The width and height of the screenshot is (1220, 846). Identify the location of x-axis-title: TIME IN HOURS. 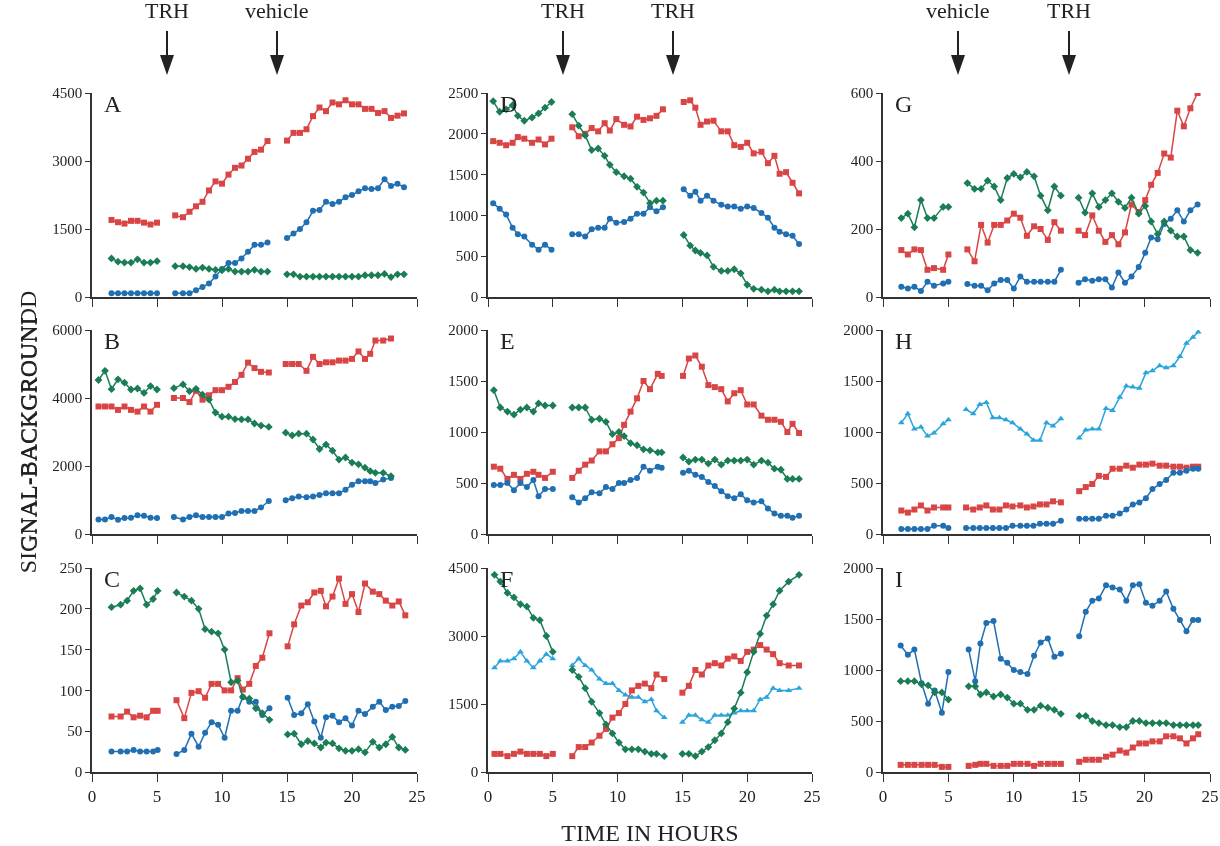
(650, 833).